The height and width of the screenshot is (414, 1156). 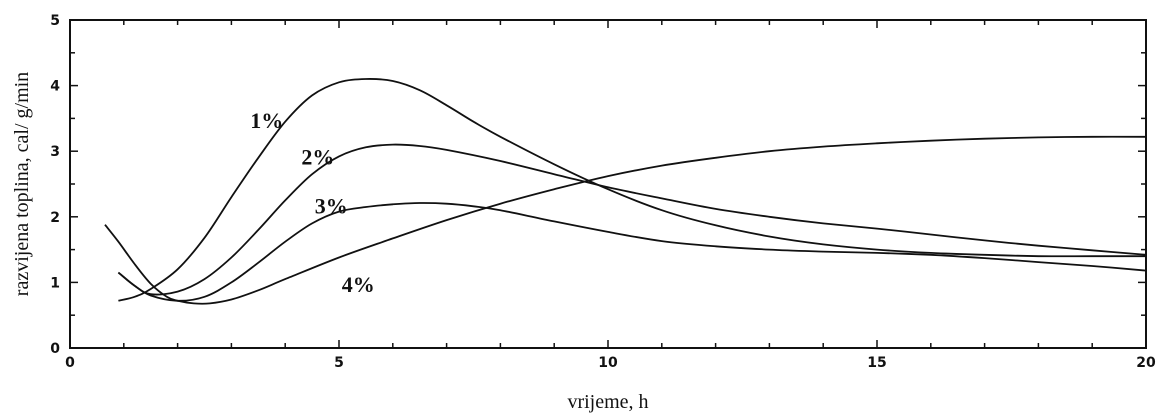 What do you see at coordinates (331, 206) in the screenshot?
I see `series-label-3: 3%` at bounding box center [331, 206].